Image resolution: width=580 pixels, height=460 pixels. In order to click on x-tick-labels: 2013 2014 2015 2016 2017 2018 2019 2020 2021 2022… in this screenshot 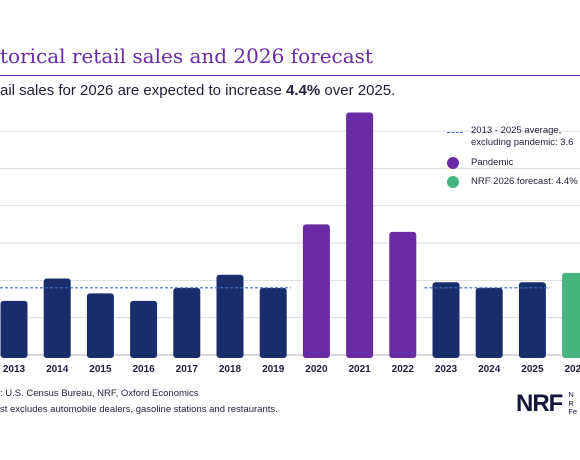, I will do `click(291, 369)`.